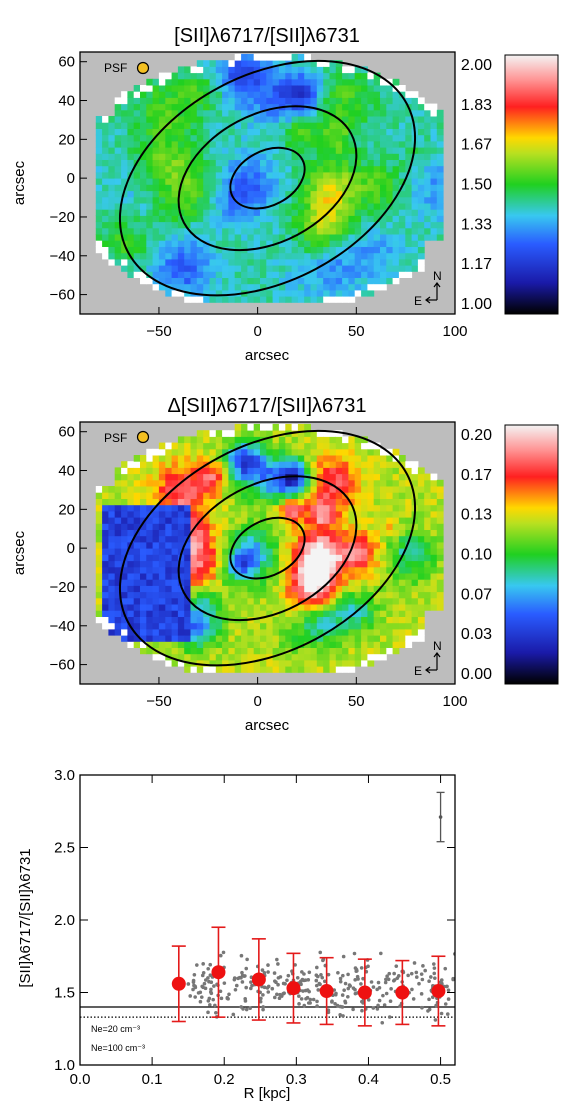 The height and width of the screenshot is (1104, 566). Describe the element at coordinates (267, 355) in the screenshot. I see `panel1-xlabel: arcsec` at that location.